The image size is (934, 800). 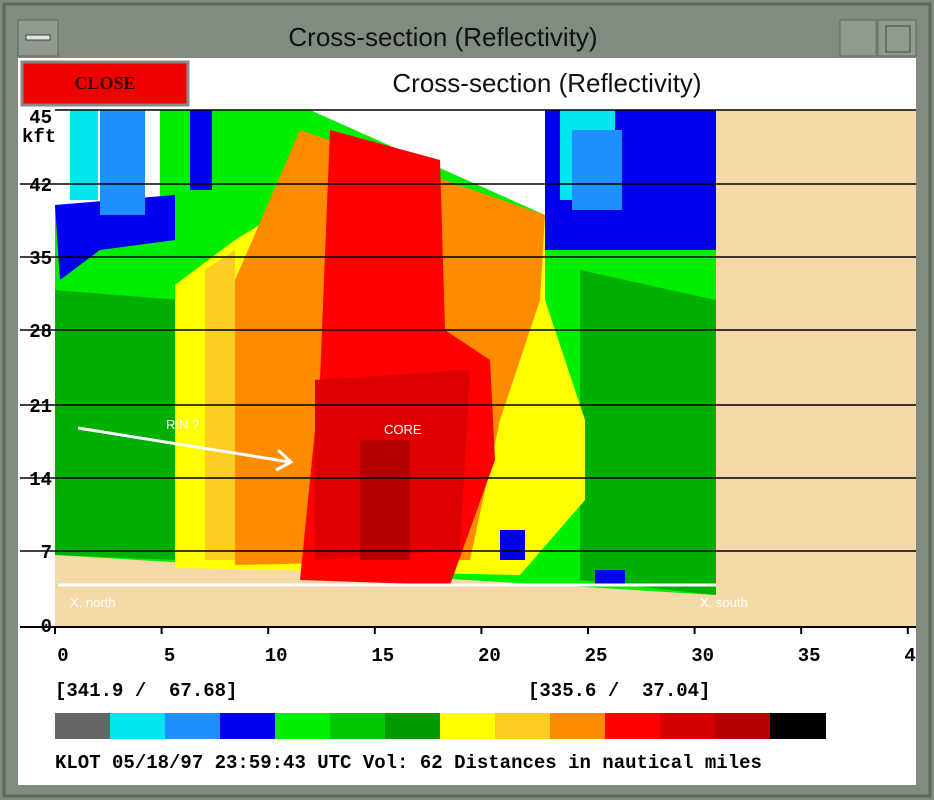 I want to click on color-scale, so click(x=440, y=726).